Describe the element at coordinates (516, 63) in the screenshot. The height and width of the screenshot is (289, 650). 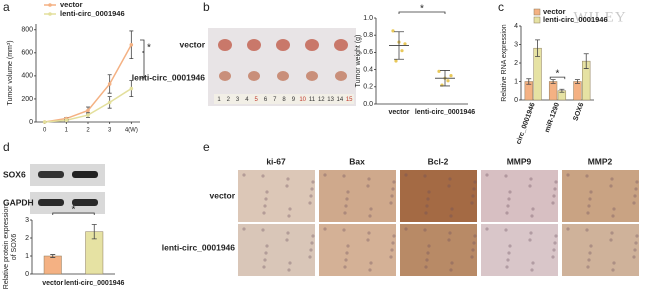
I see `y-tick-label: 2` at that location.